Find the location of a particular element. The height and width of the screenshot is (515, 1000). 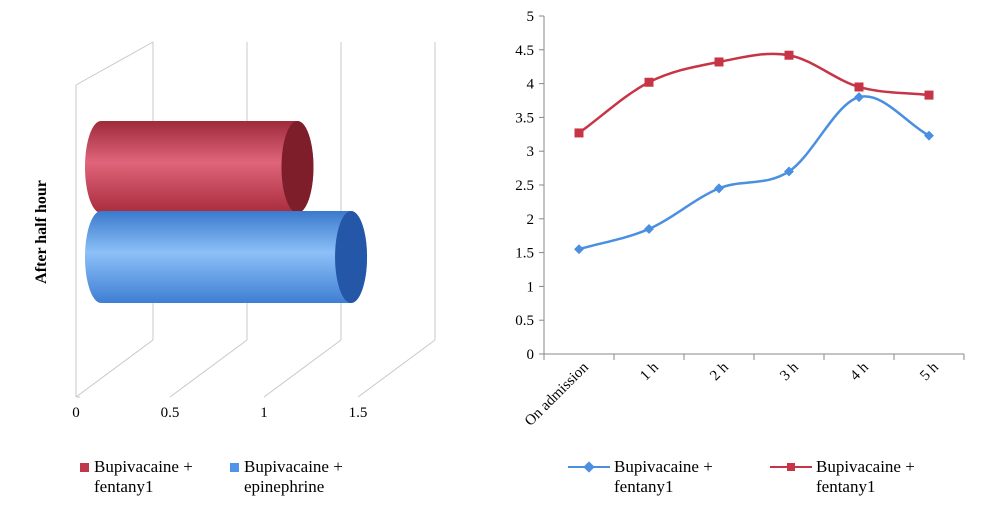

y-tick-label: 1 is located at coordinates (531, 287).